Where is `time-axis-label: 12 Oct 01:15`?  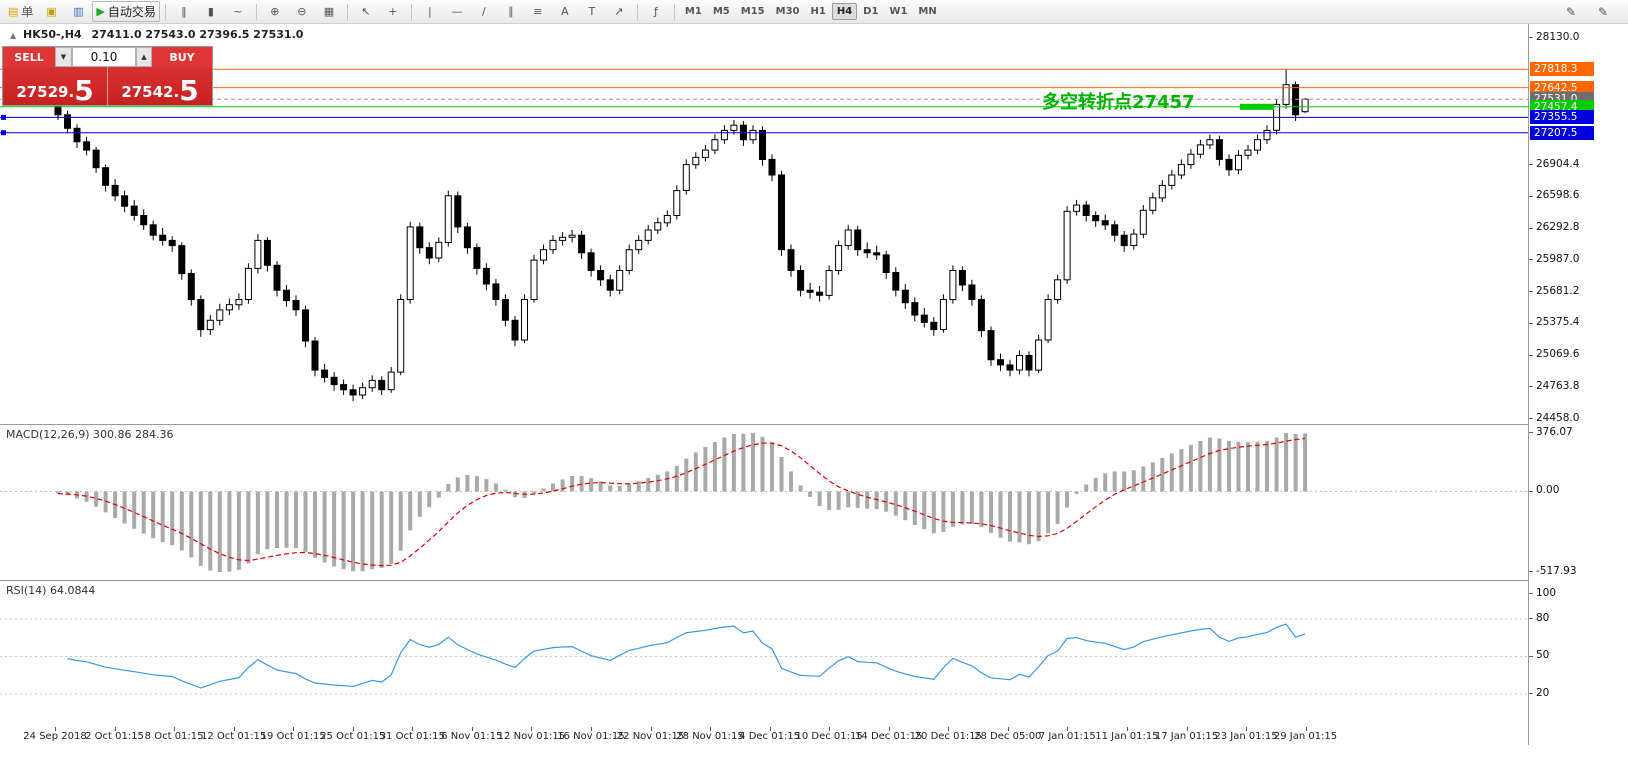
time-axis-label: 12 Oct 01:15 is located at coordinates (233, 736).